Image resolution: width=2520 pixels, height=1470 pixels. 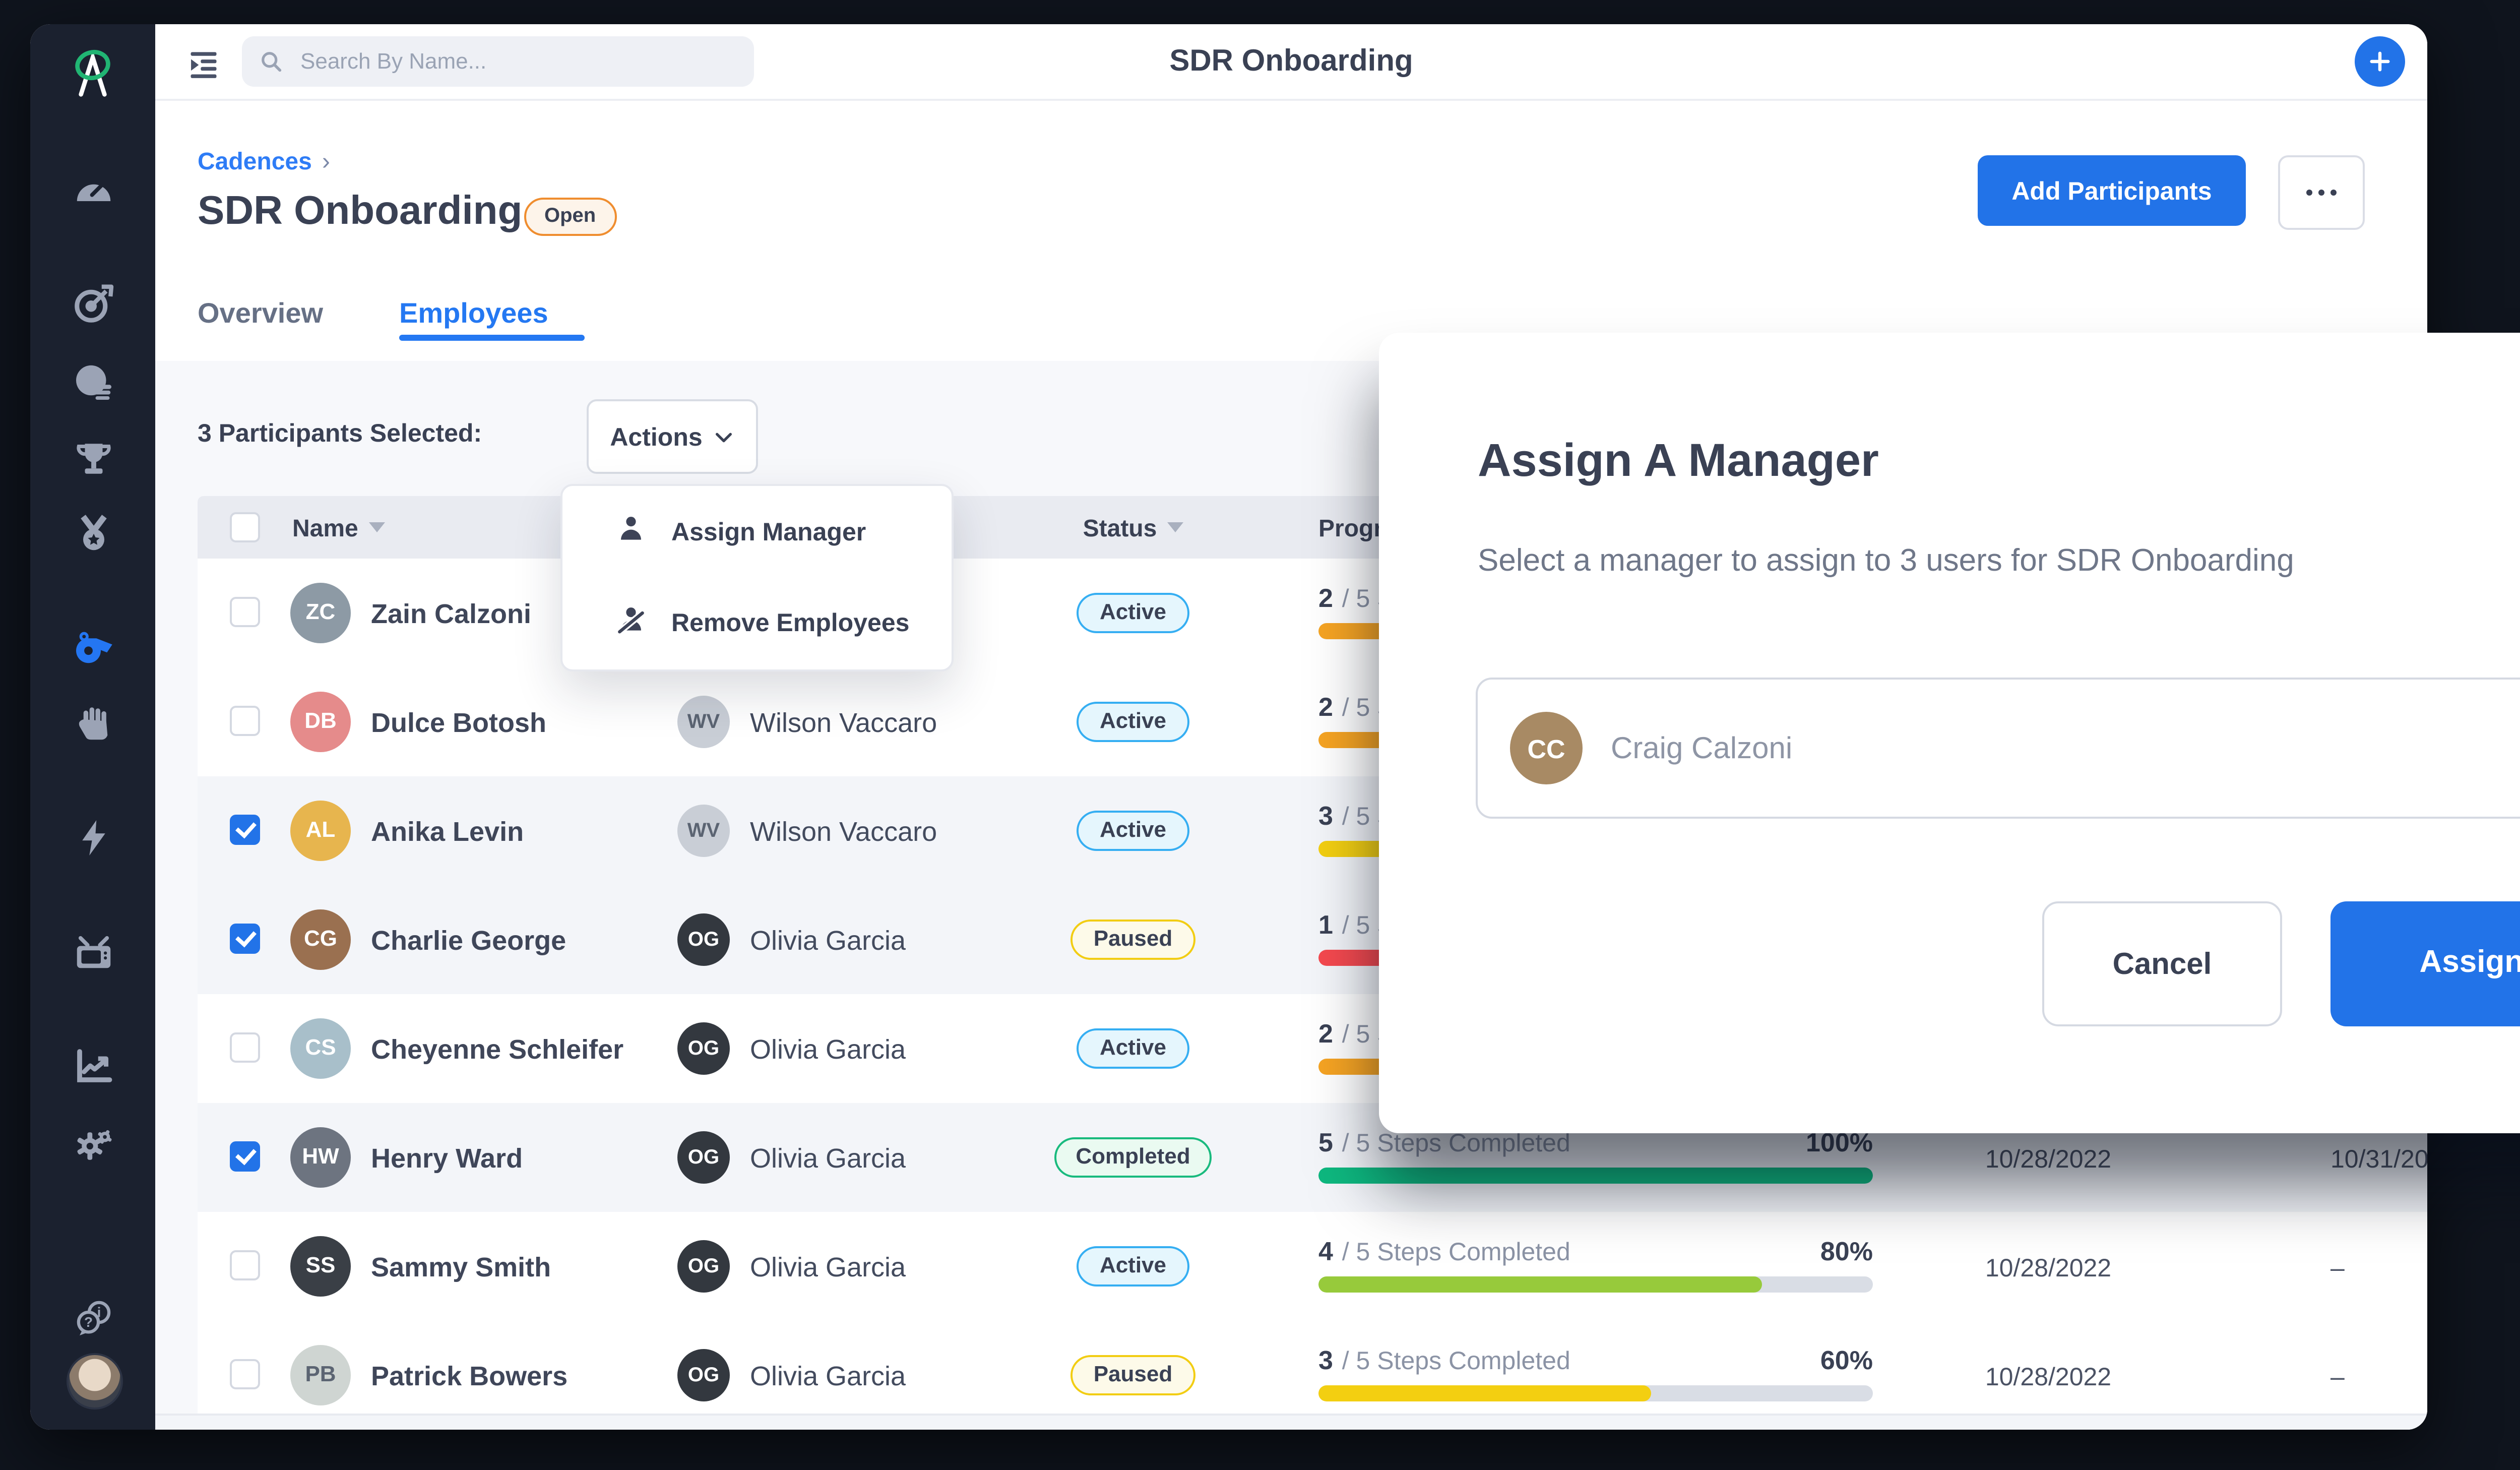 I want to click on employee-name: Charlie George, so click(x=468, y=941).